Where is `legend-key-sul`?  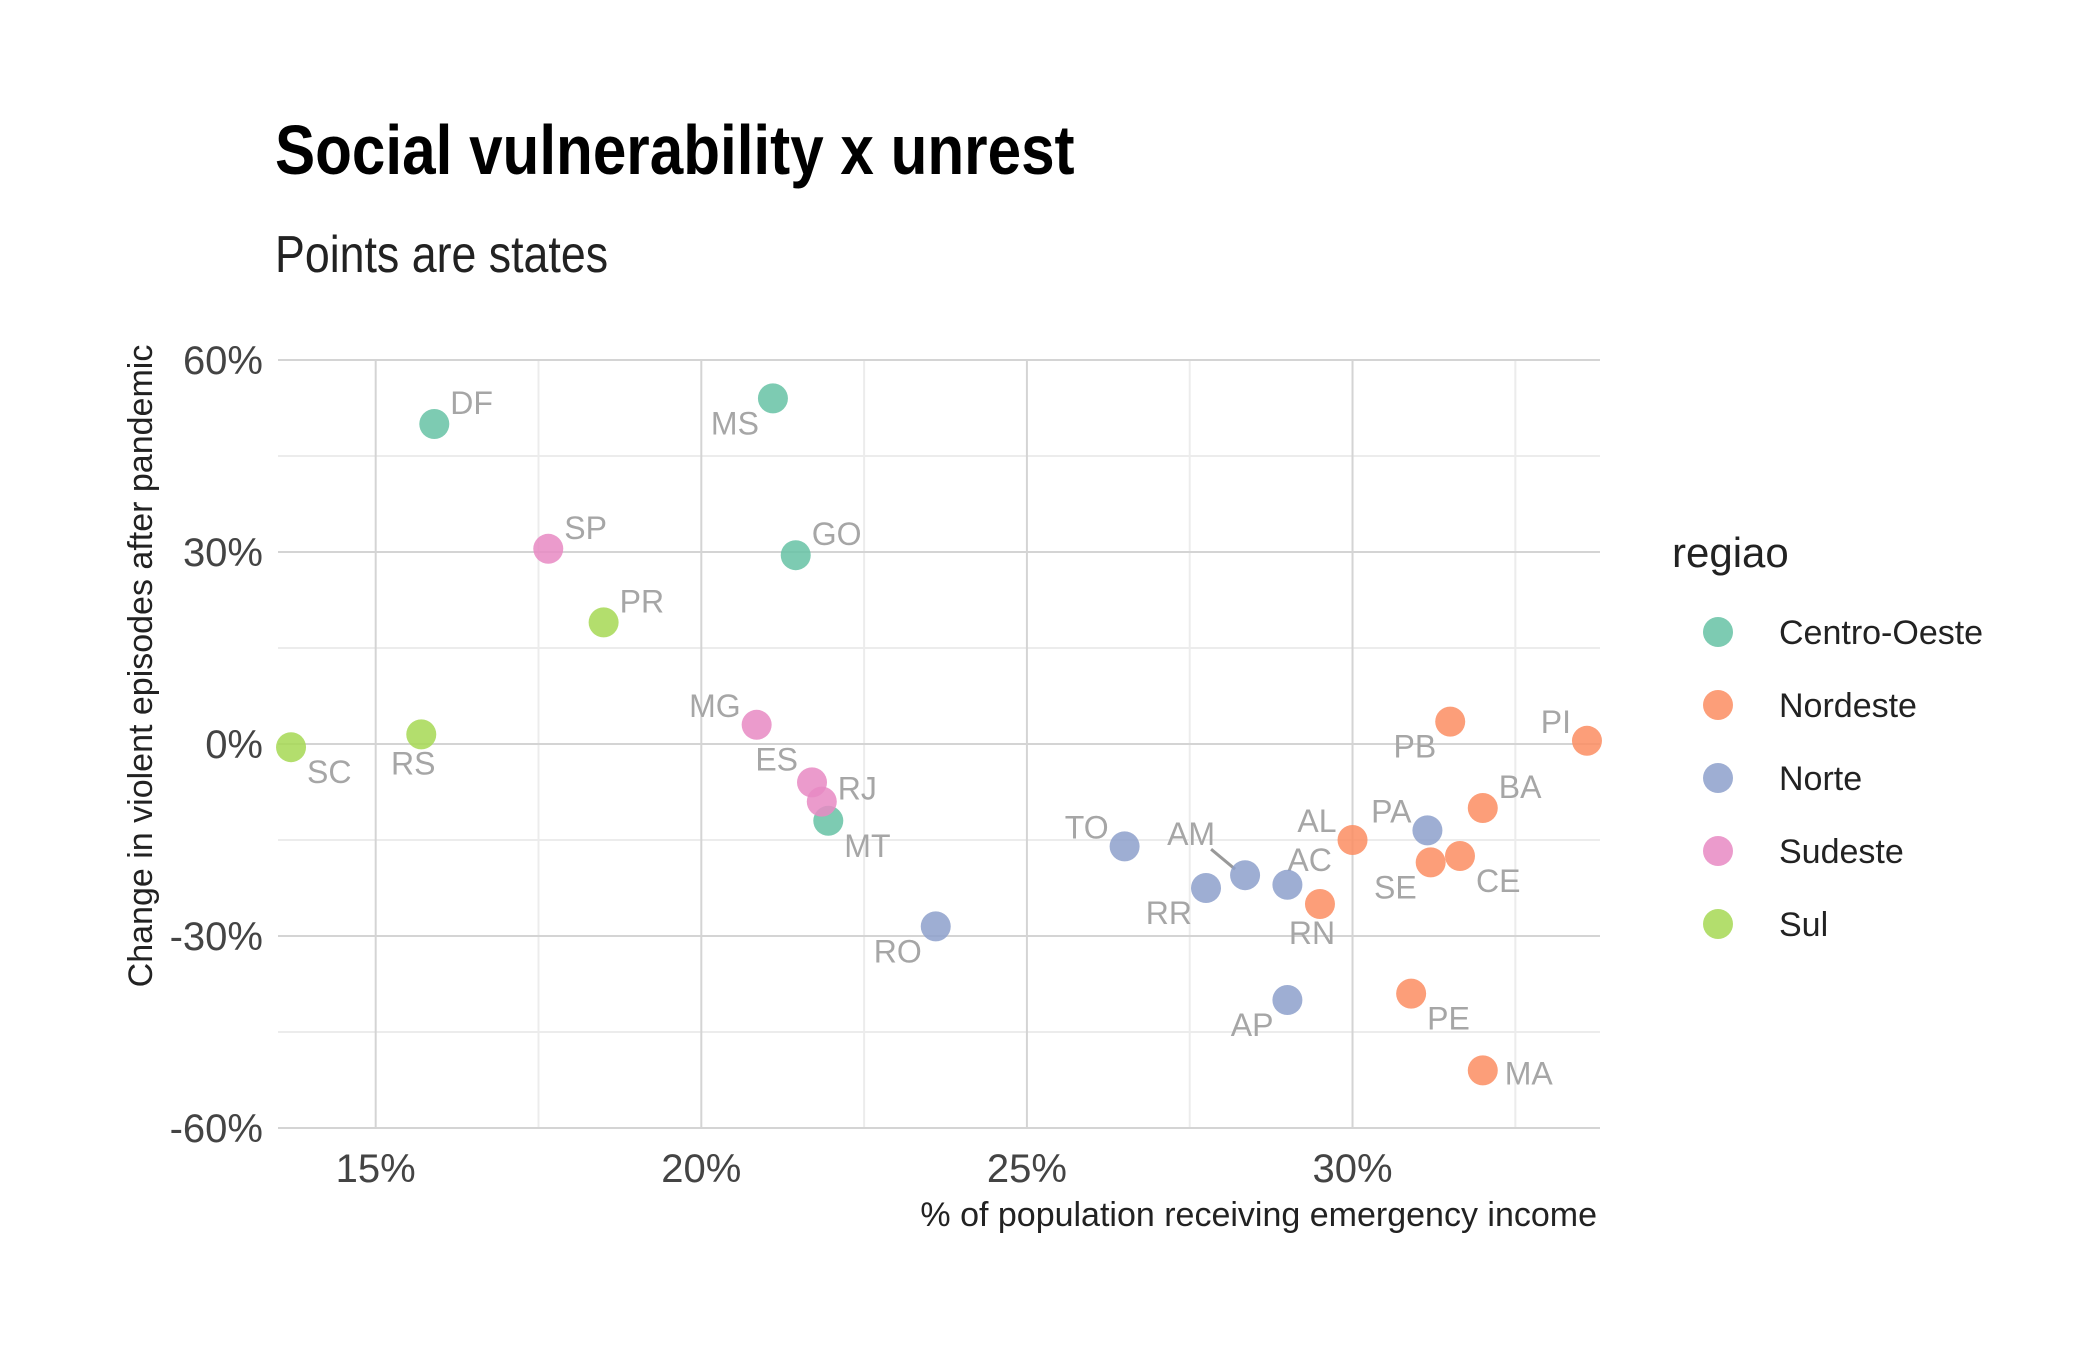 legend-key-sul is located at coordinates (1718, 924).